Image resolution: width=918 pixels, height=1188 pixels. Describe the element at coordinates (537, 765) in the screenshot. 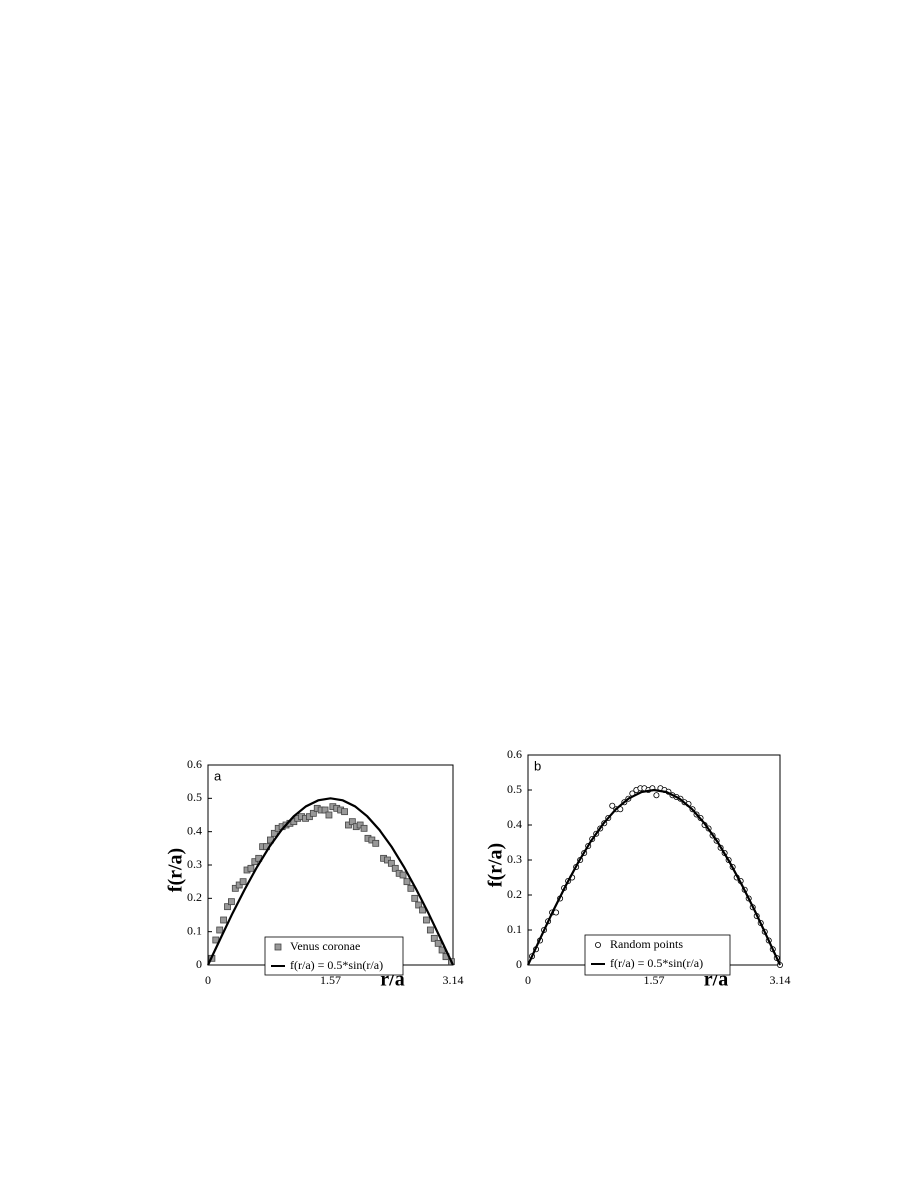

I see `panel-label: b` at that location.